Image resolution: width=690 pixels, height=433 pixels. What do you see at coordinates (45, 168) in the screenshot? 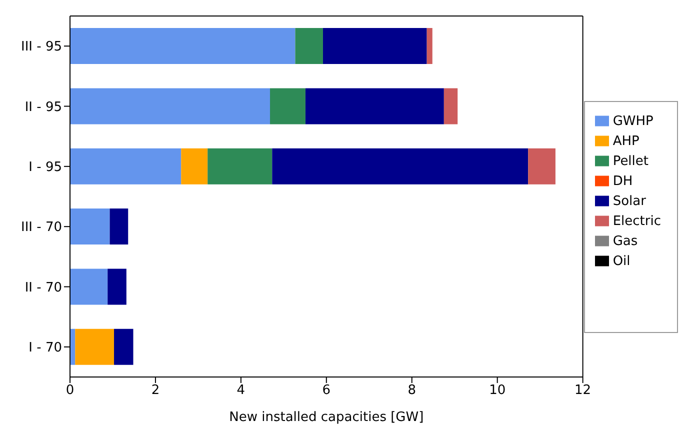
I see `y-tick-label: I - 95` at bounding box center [45, 168].